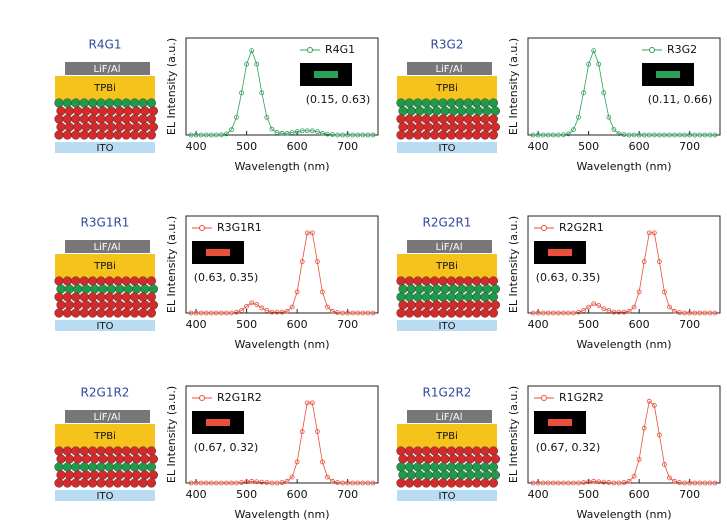  Describe the element at coordinates (447, 393) in the screenshot. I see `panel-title: R1G2R2` at that location.